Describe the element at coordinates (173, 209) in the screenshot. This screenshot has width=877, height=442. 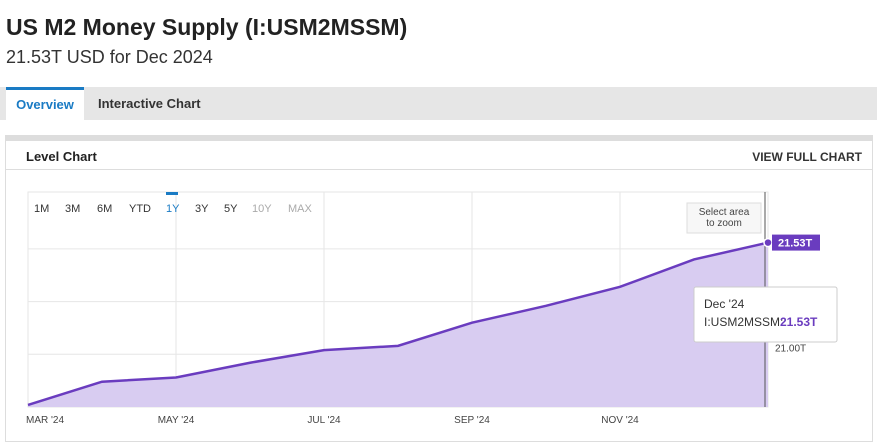
I see `range-button: 1Y` at that location.